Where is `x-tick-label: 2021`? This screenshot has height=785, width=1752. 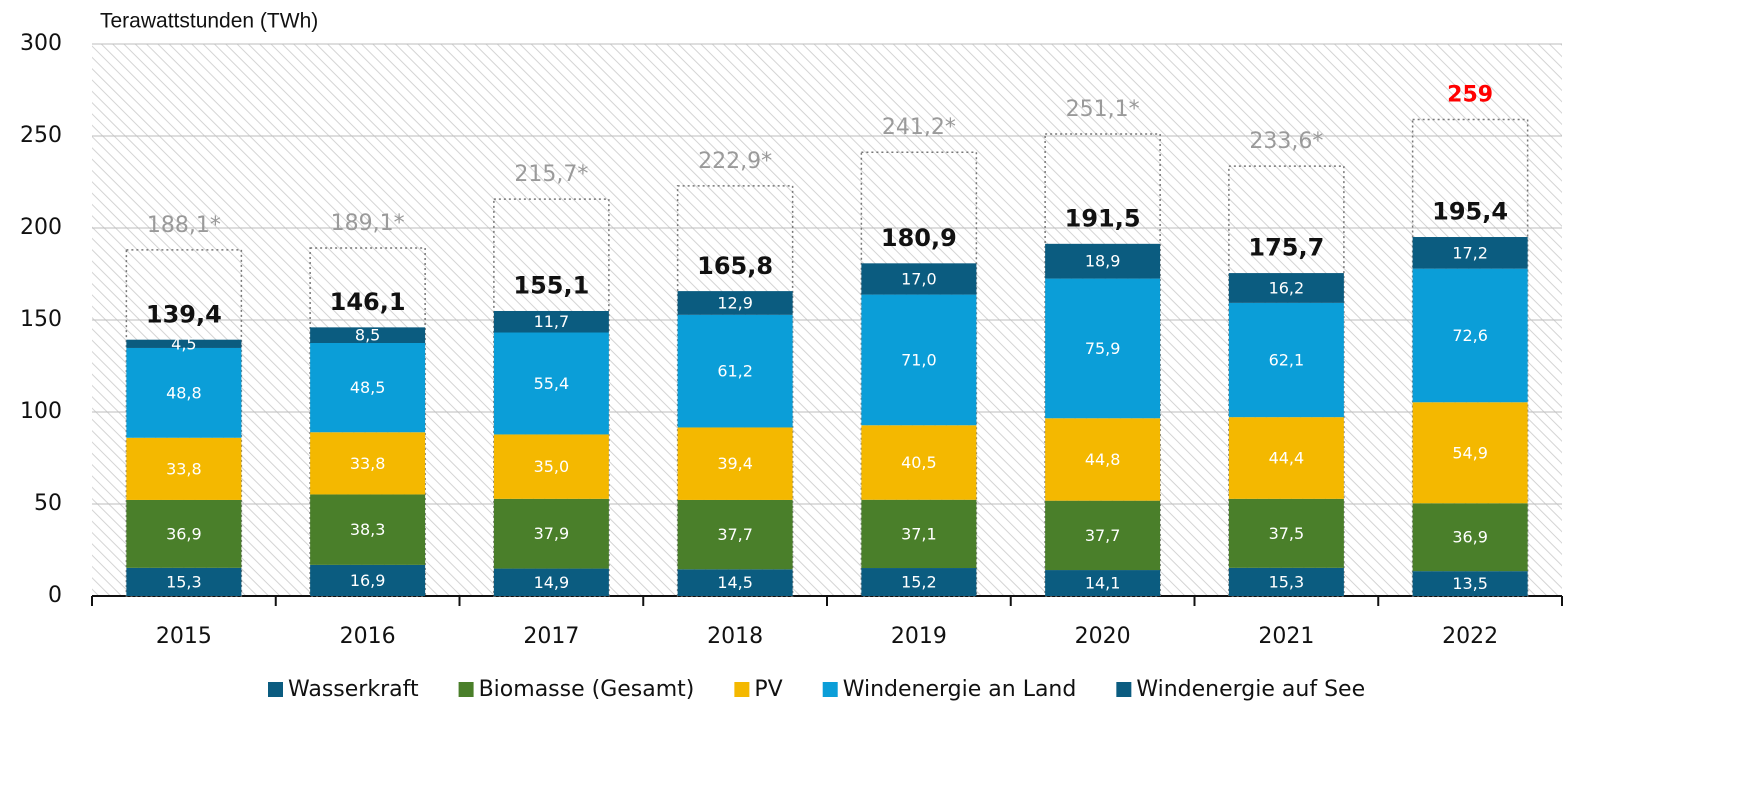 x-tick-label: 2021 is located at coordinates (1286, 636).